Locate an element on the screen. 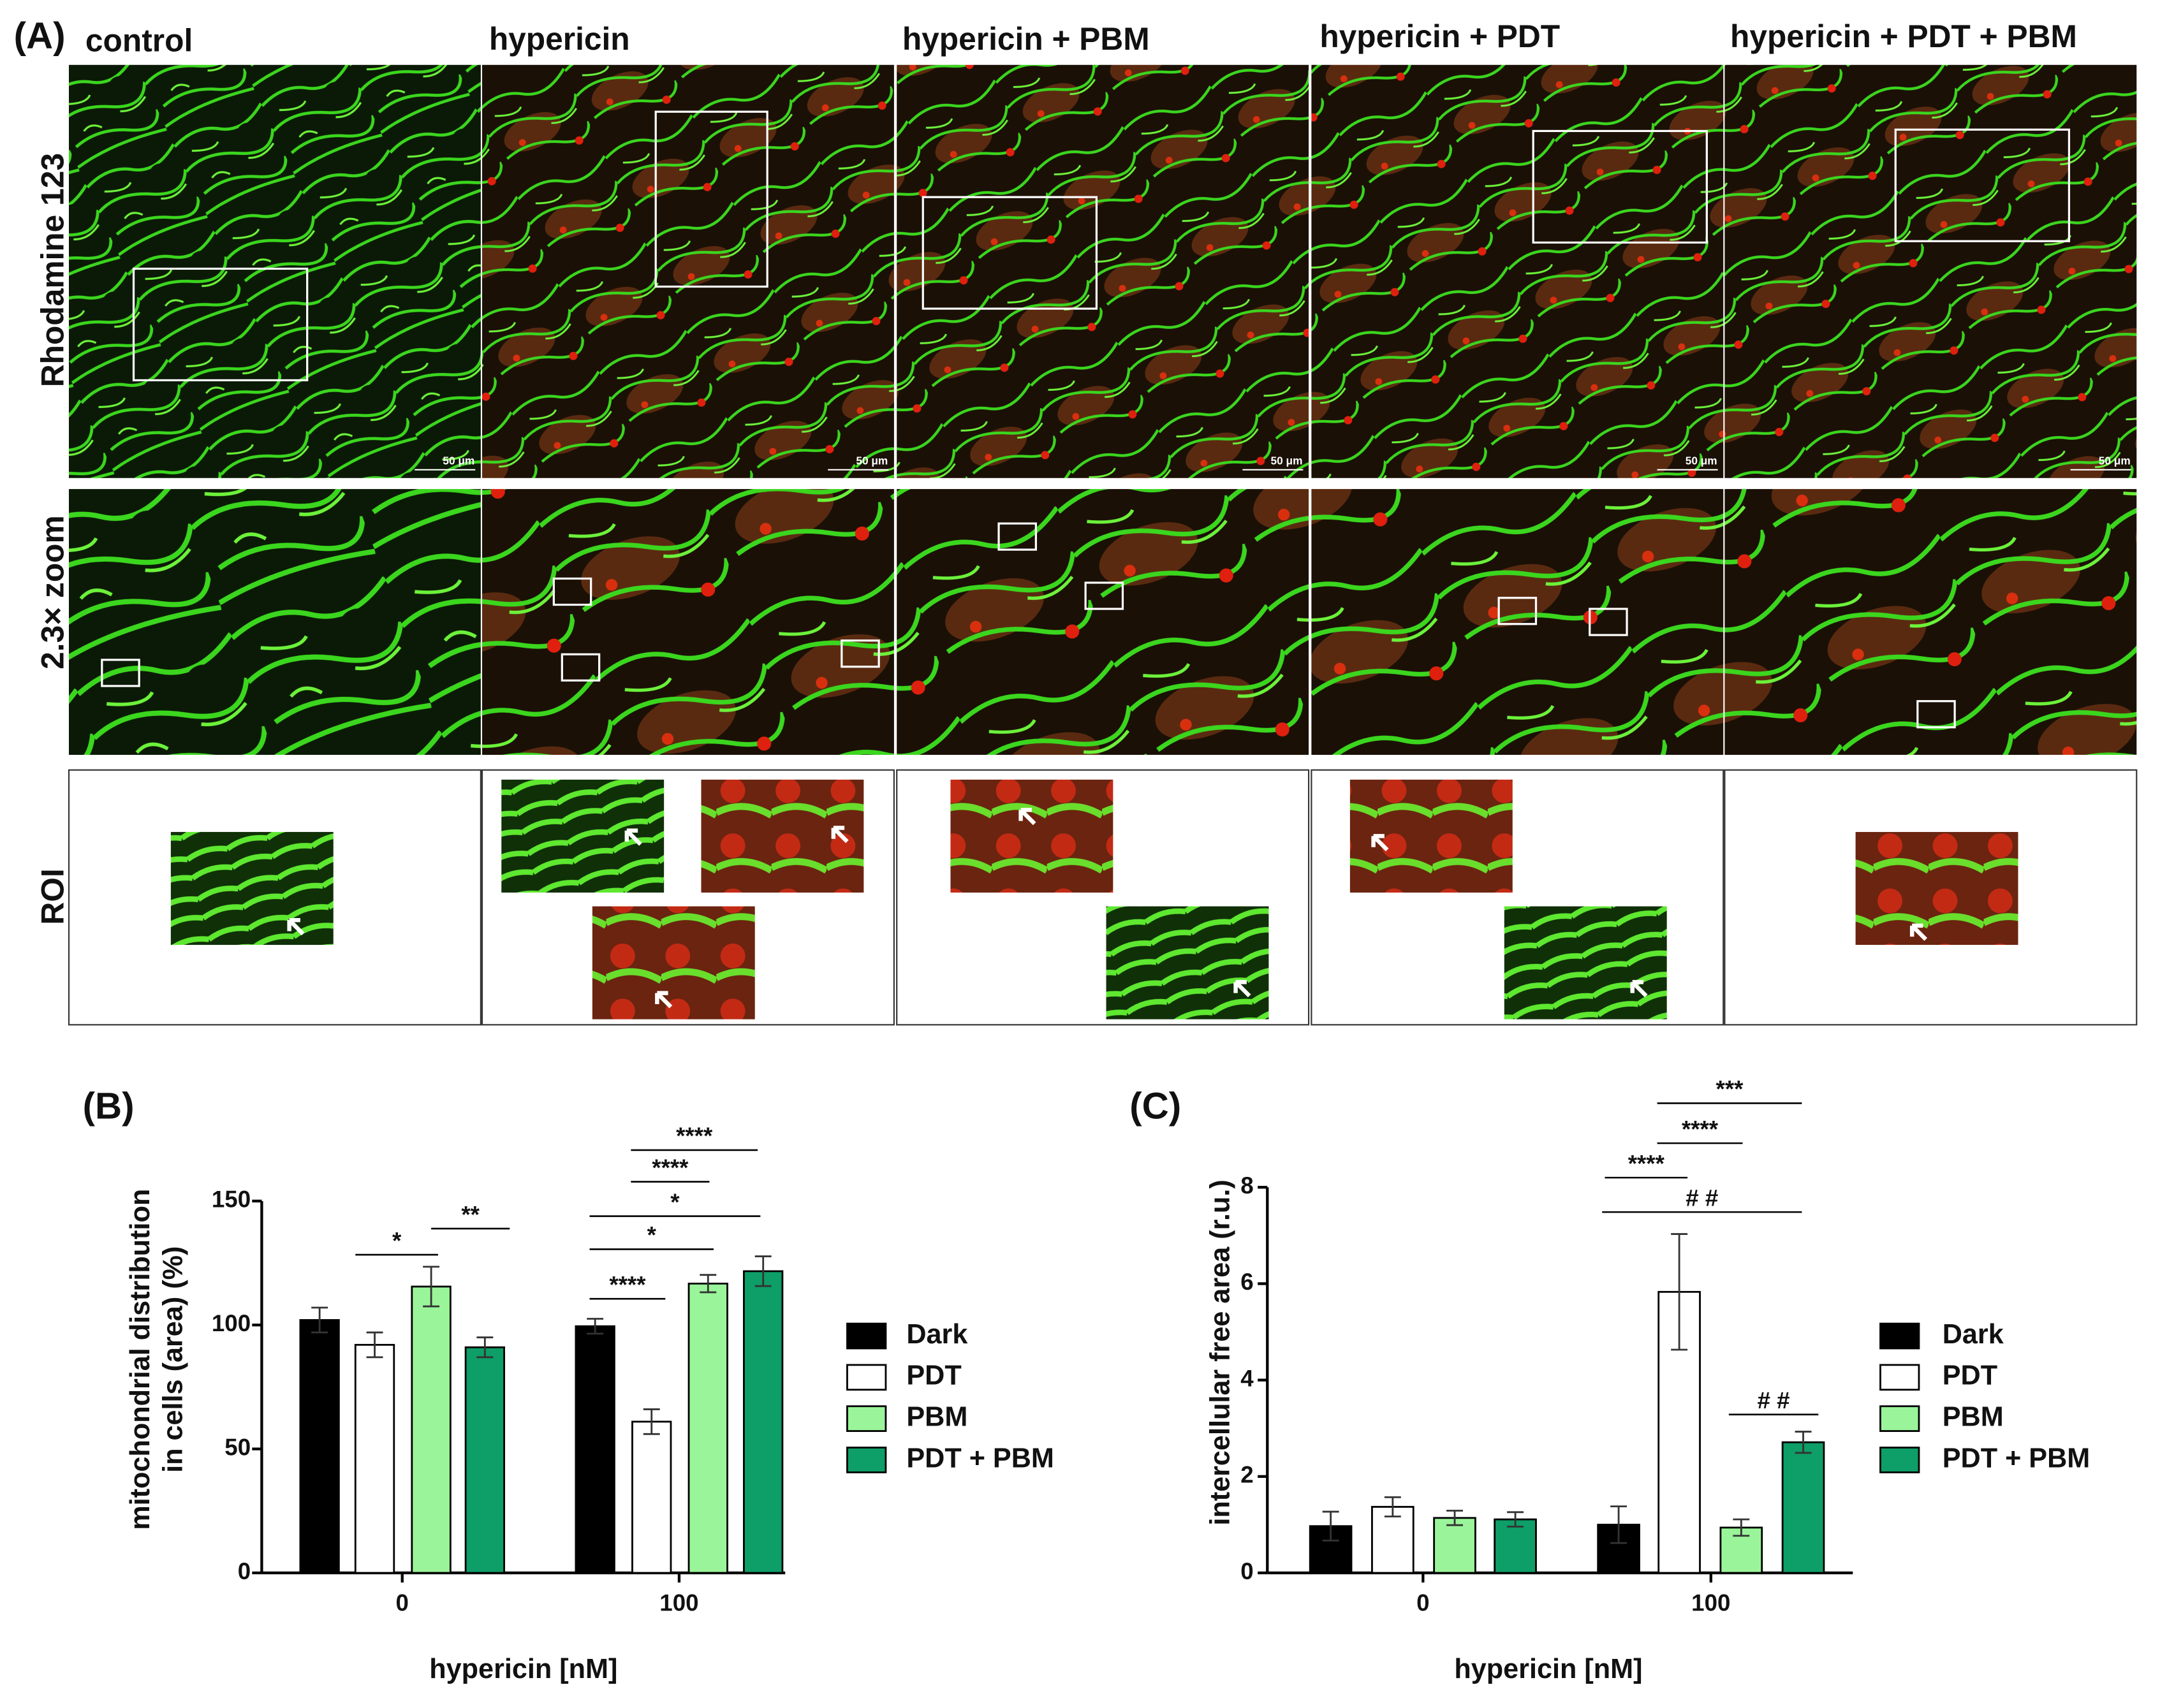 This screenshot has height=1708, width=2160. row-label: 2.3× zoom is located at coordinates (53, 592).